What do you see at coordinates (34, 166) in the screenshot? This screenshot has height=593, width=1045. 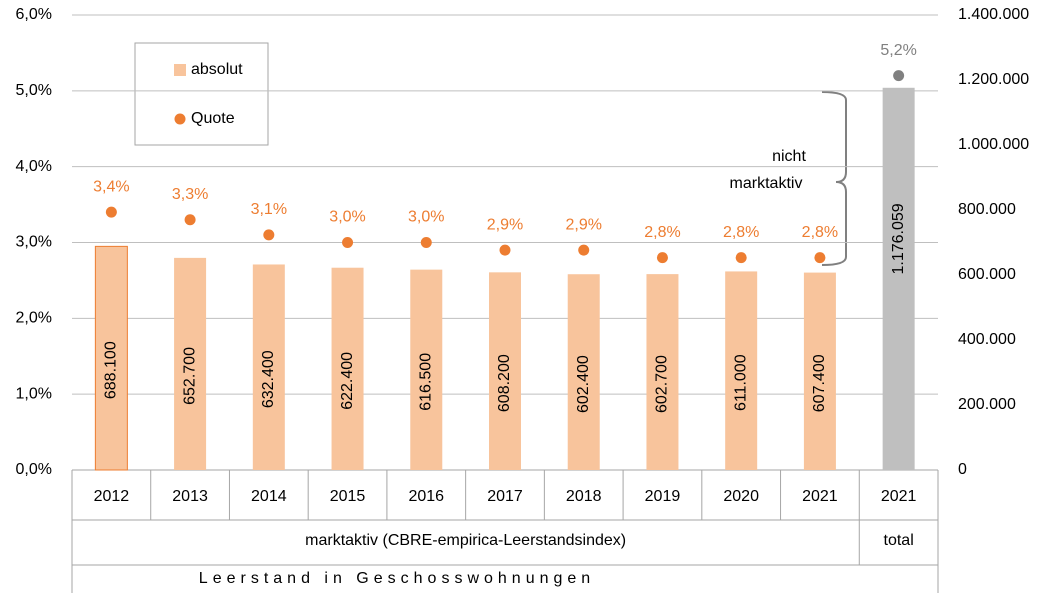 I see `y-tick-label: 4,0%` at bounding box center [34, 166].